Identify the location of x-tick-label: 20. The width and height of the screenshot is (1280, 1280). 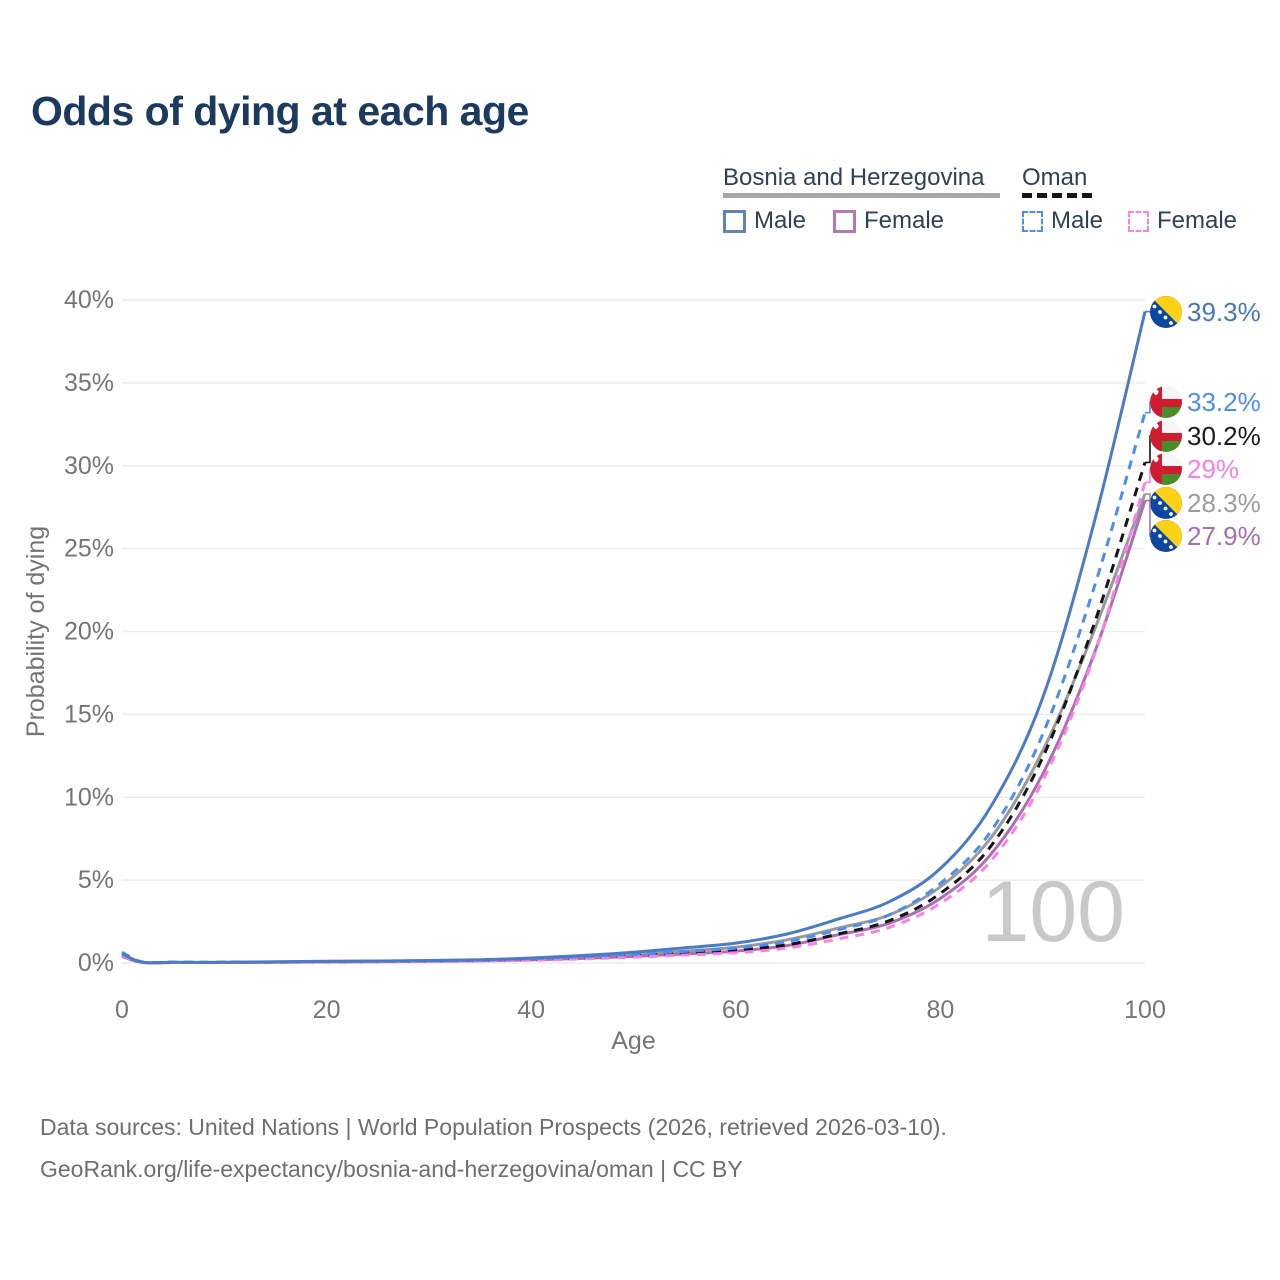
(327, 1010).